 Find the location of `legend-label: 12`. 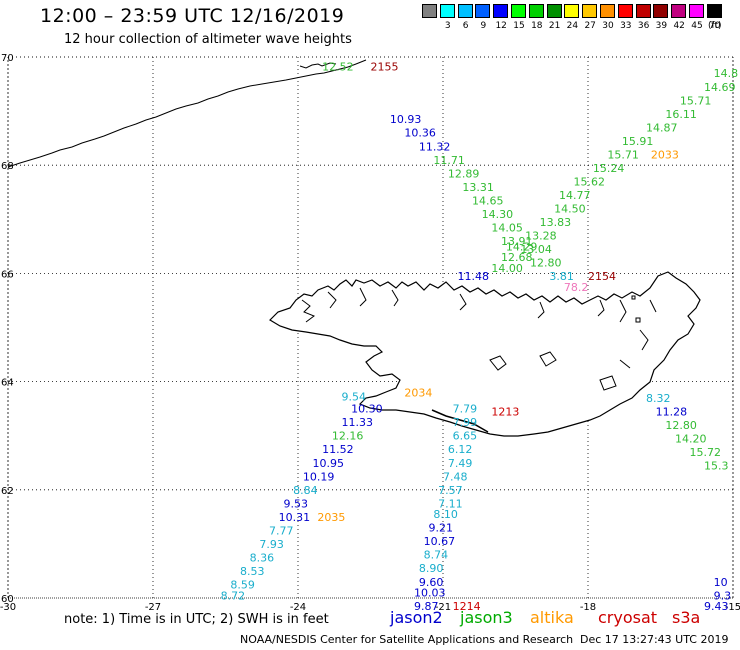

legend-label: 12 is located at coordinates (501, 26).